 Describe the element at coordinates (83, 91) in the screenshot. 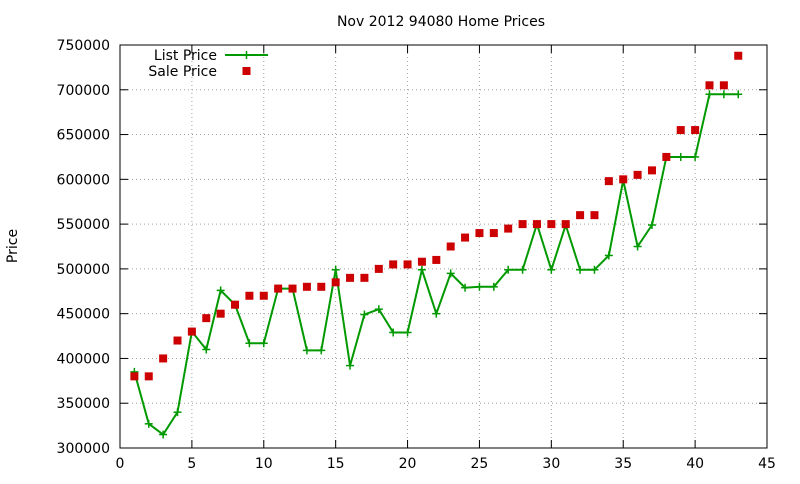

I see `y-tick-label: 700000` at that location.